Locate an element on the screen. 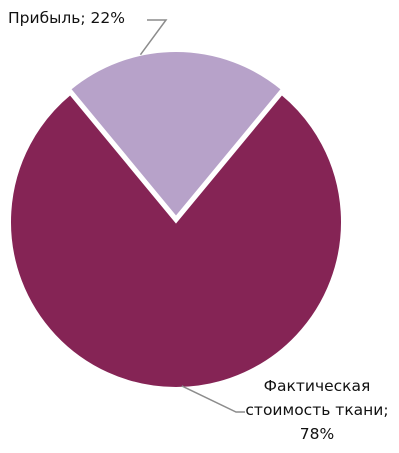  data-label-profit-text: Прибыль; 22% is located at coordinates (67, 18).